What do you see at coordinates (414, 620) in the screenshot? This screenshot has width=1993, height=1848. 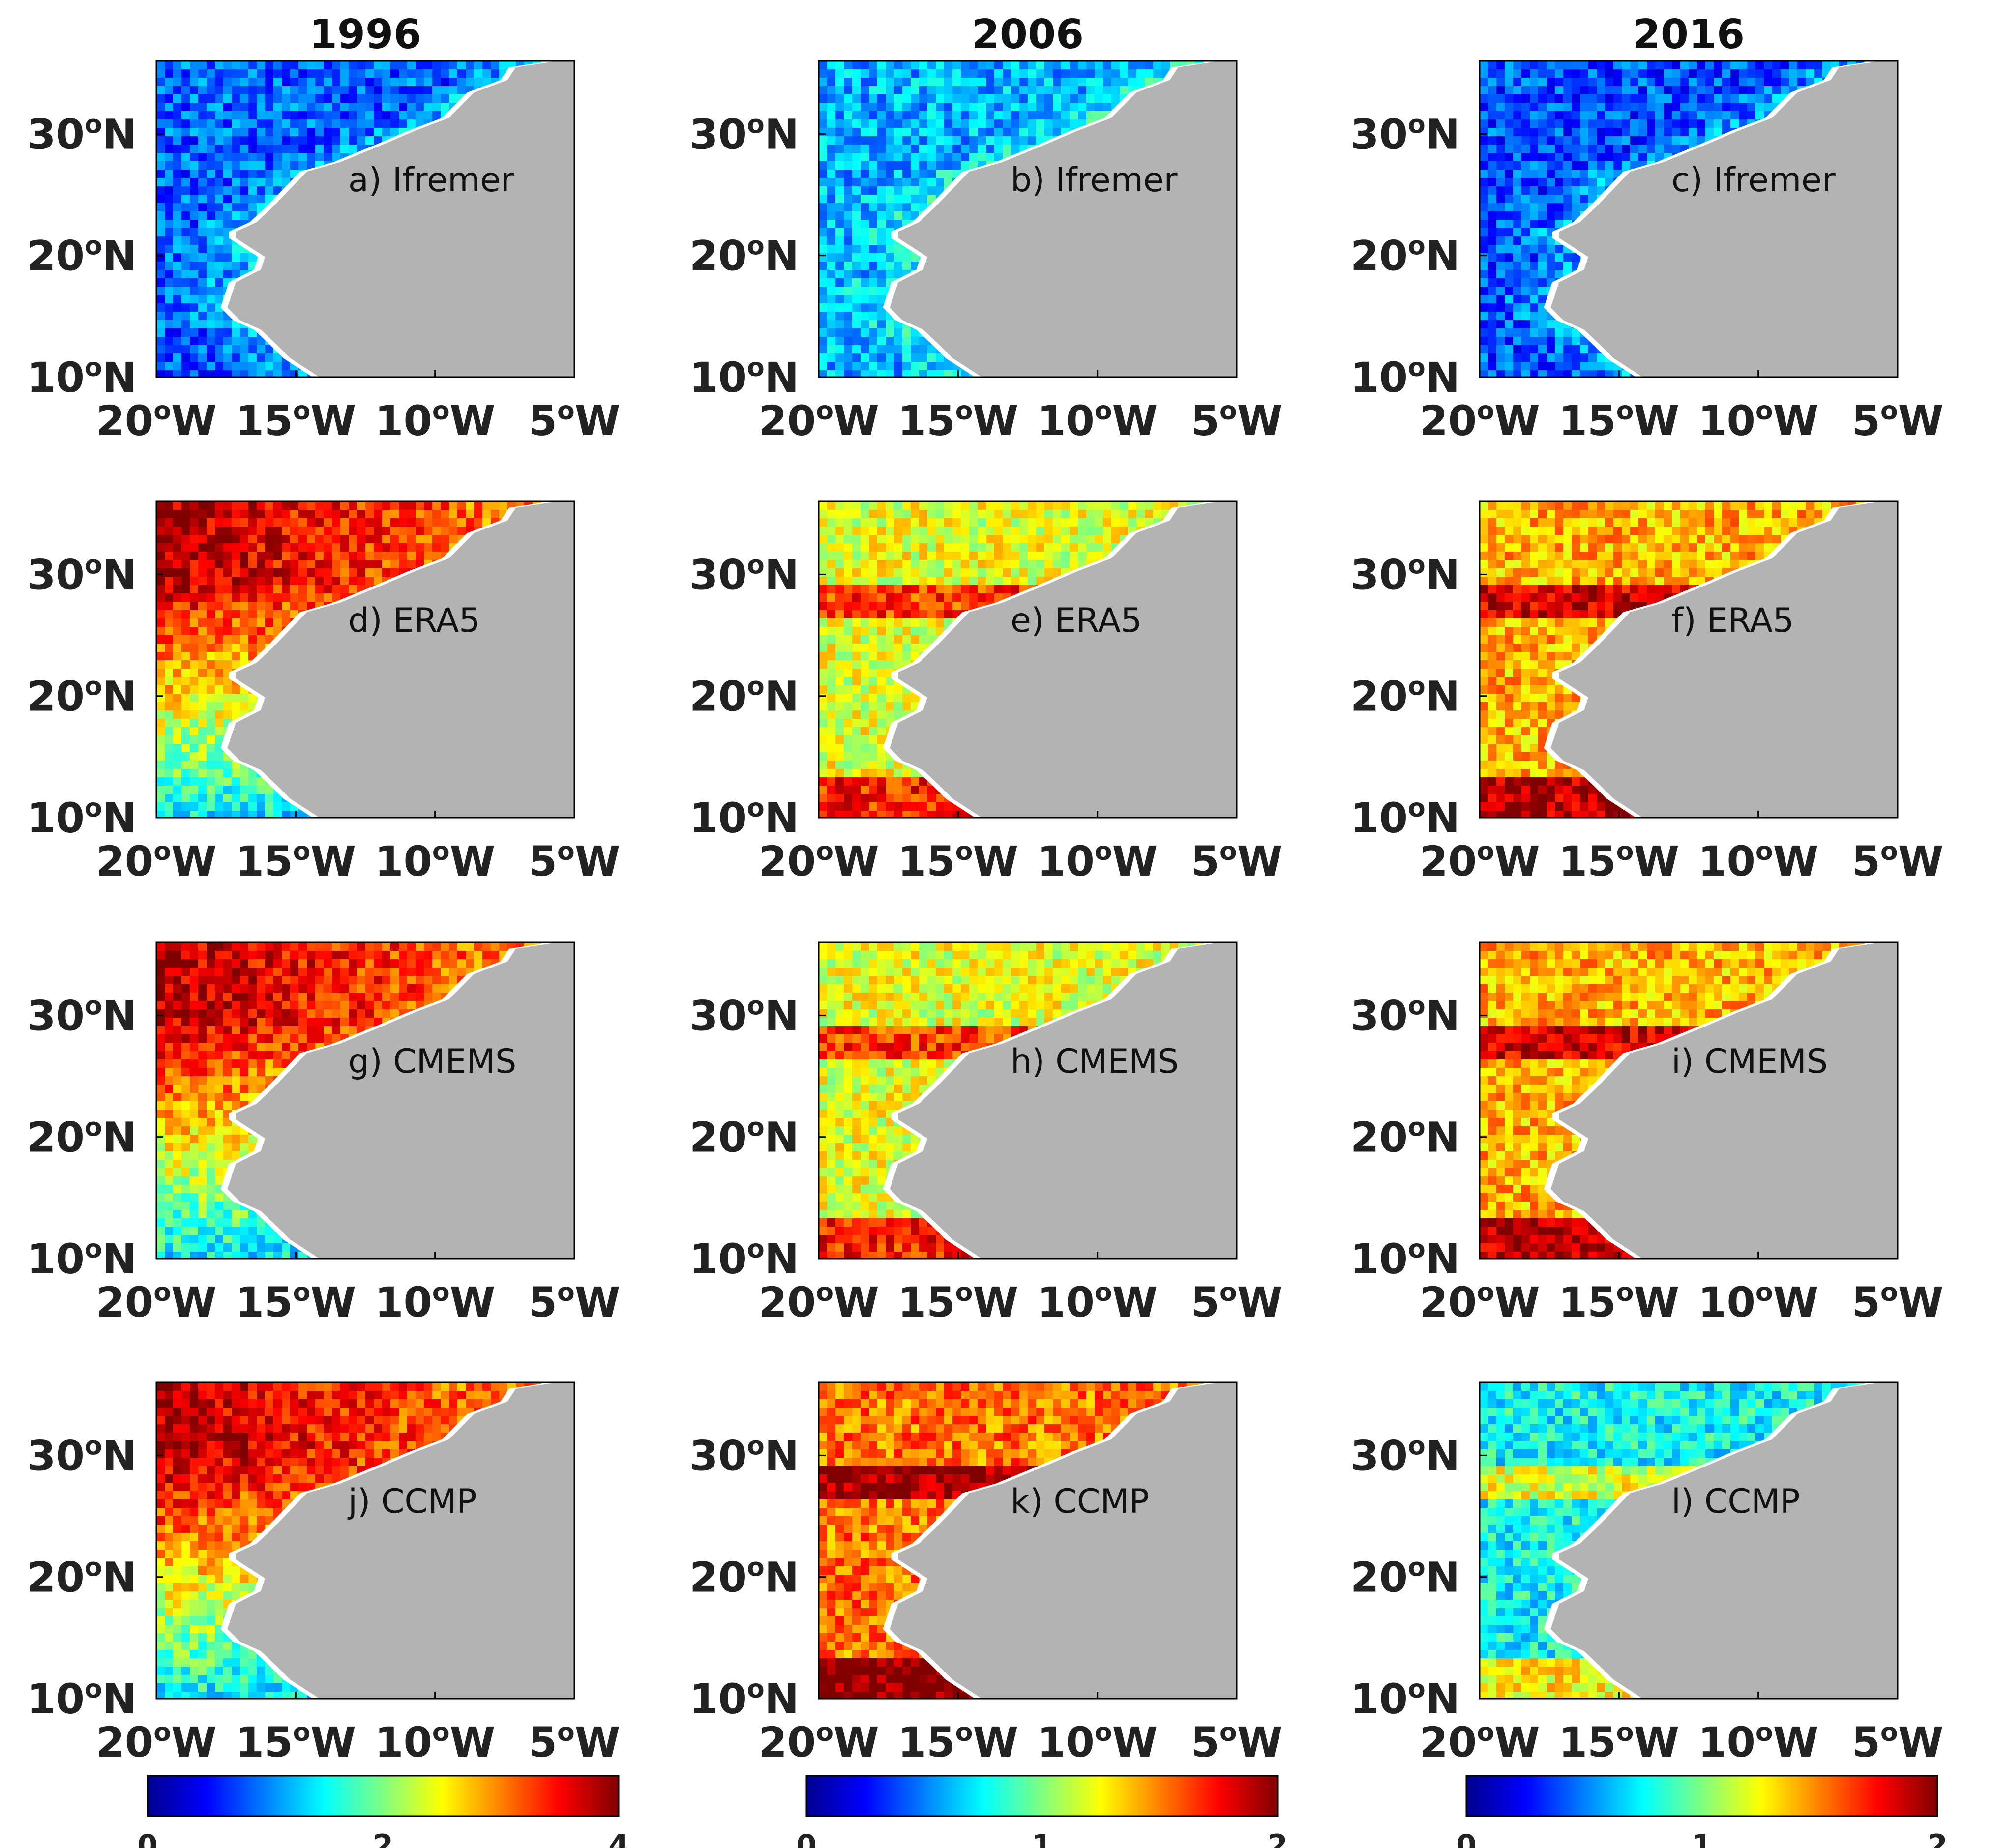 I see `panel-label: d) ERA5` at bounding box center [414, 620].